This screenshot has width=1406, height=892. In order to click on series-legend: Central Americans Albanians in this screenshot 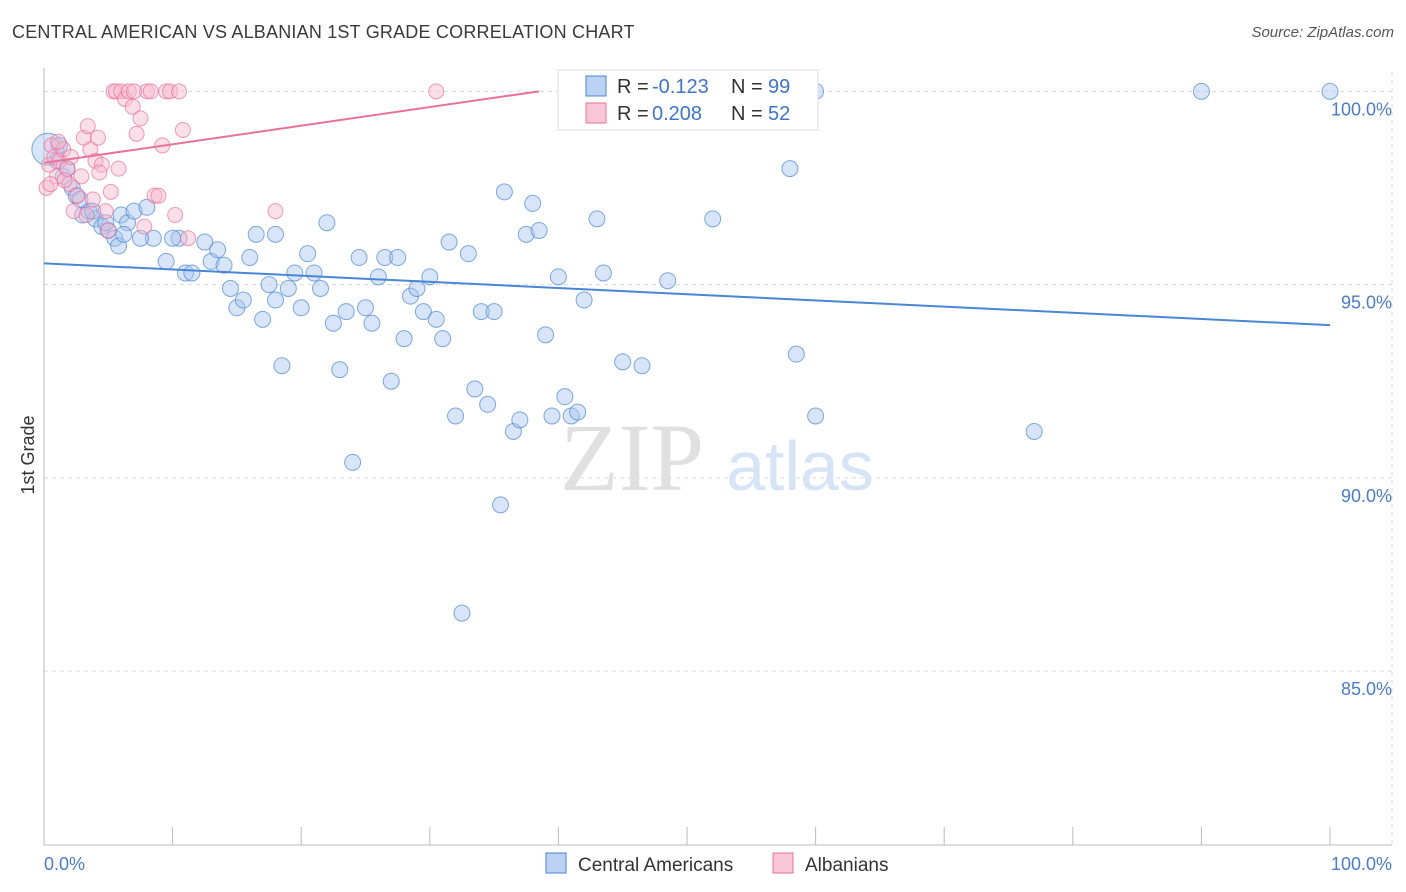, I will do `click(716, 864)`.